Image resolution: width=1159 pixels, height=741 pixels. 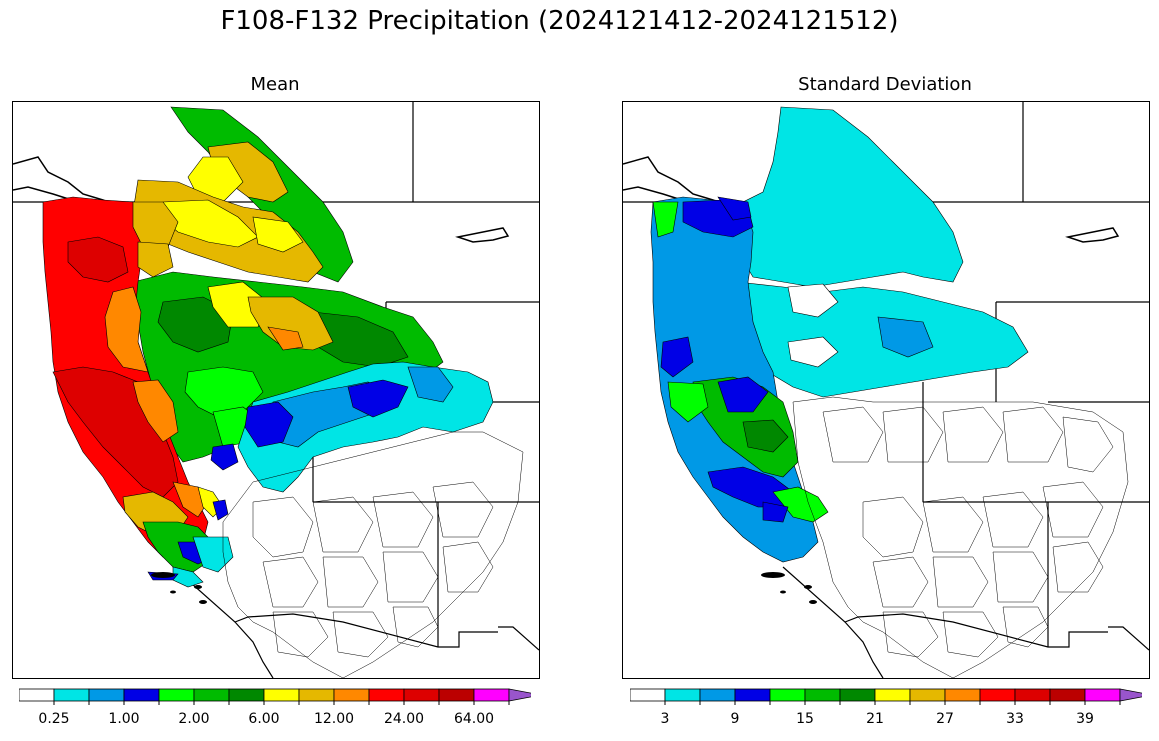 I want to click on mean-panel-title: Mean, so click(x=275, y=84).